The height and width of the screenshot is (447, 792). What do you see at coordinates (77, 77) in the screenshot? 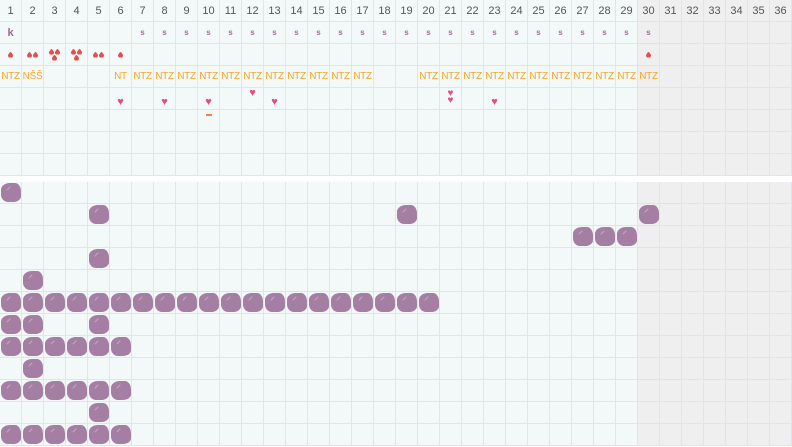
I see `label-cell` at bounding box center [77, 77].